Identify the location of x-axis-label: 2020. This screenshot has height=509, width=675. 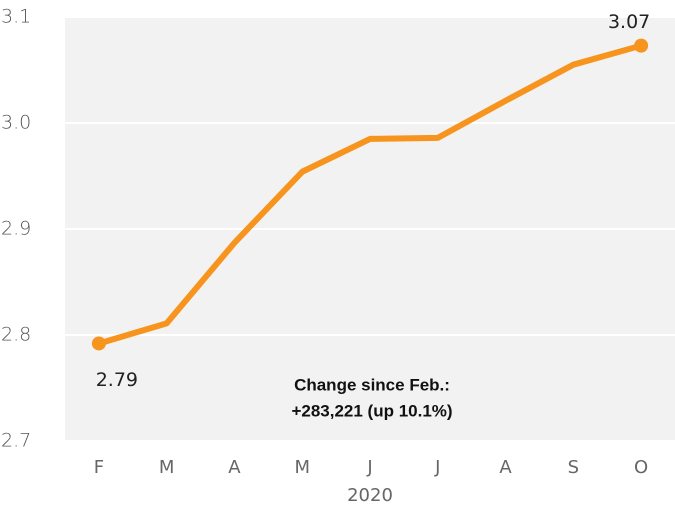
(370, 495).